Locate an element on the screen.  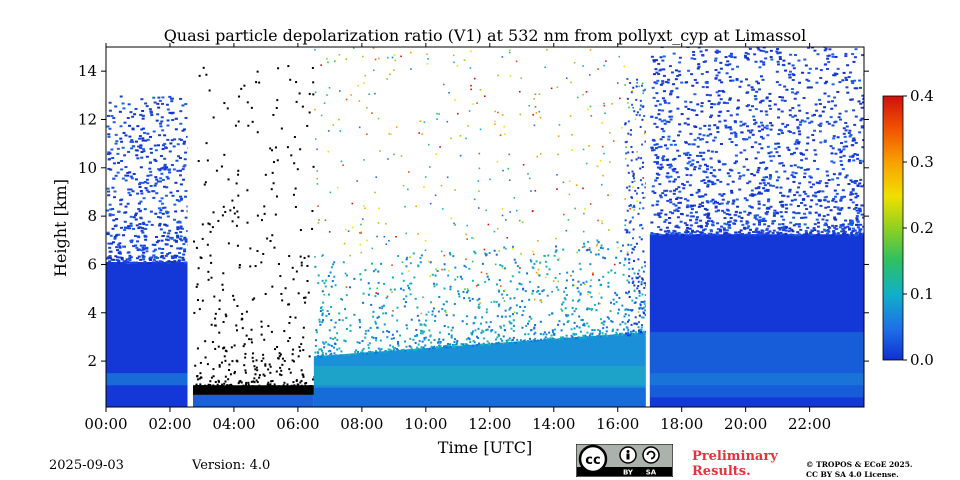
cc-by-sa-badge: cc BY SA is located at coordinates (624, 460).